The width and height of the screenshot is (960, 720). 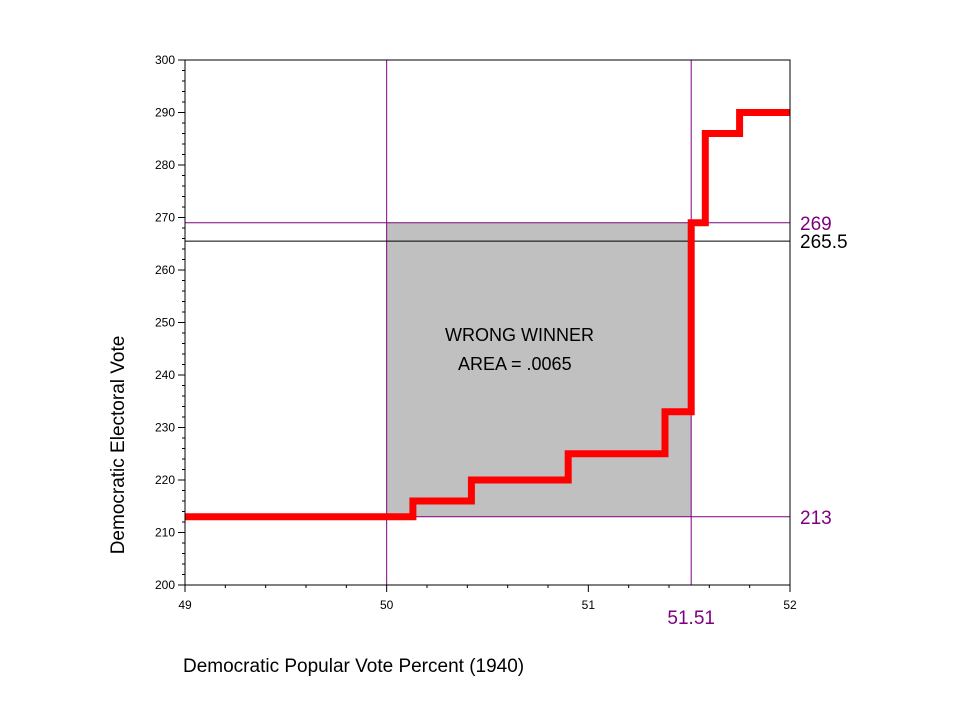 What do you see at coordinates (790, 605) in the screenshot?
I see `x-tick-label-52: 52` at bounding box center [790, 605].